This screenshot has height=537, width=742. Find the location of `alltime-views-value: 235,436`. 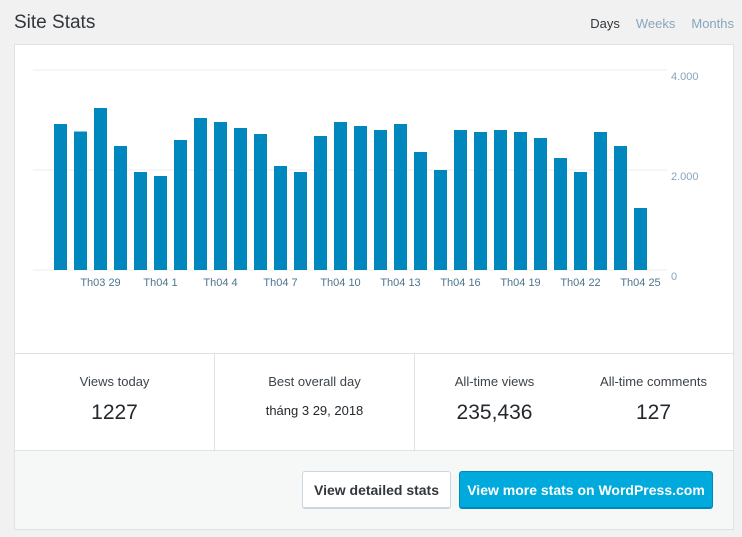

alltime-views-value: 235,436 is located at coordinates (494, 412).